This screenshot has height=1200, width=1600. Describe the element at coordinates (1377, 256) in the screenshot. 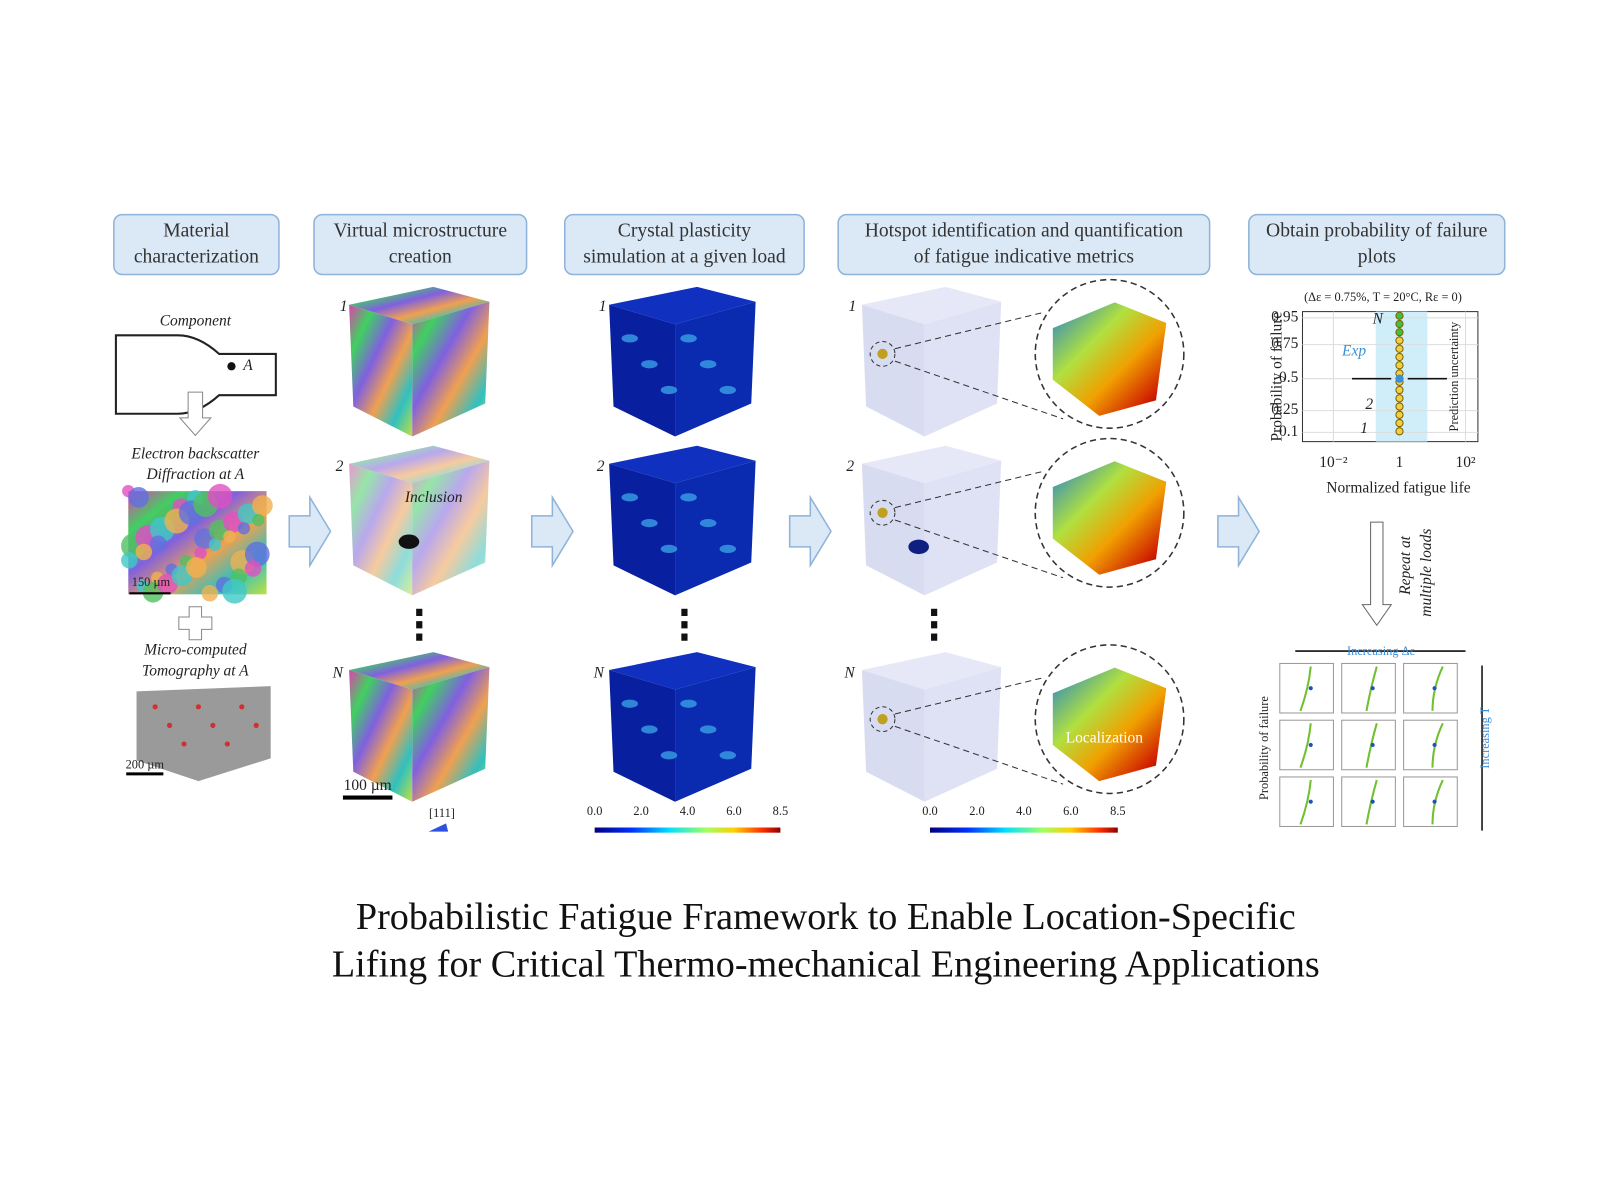

I see `step-title: plots` at that location.